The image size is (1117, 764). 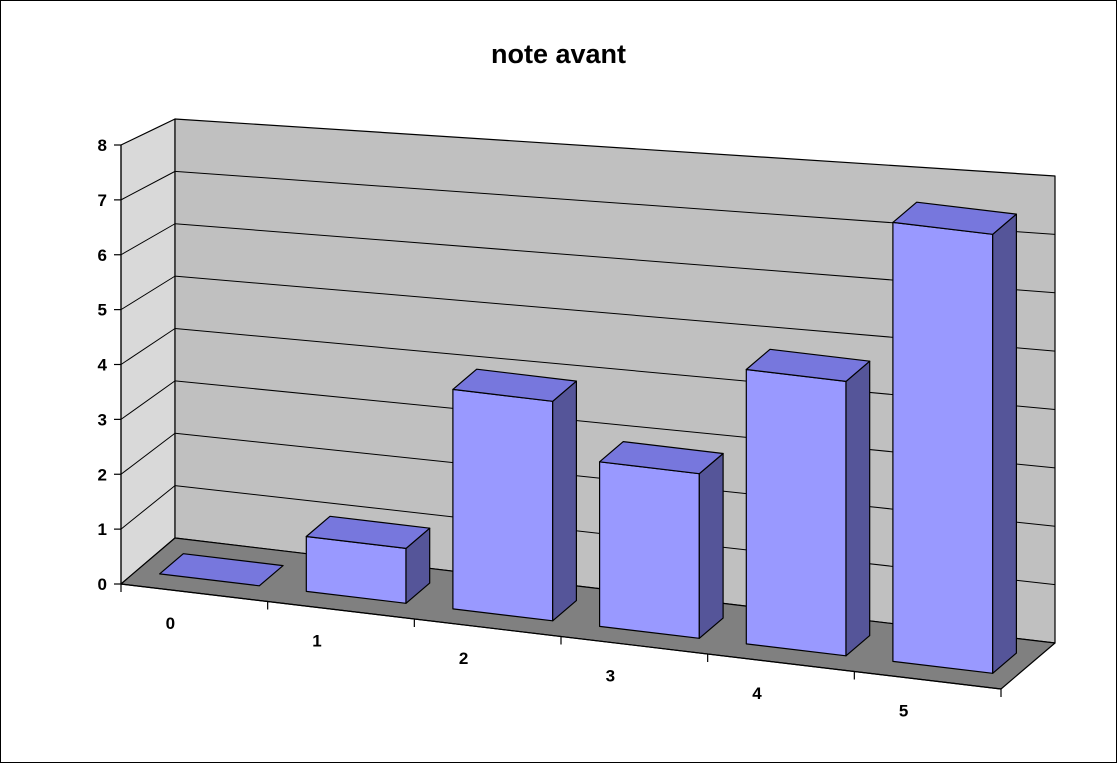 I want to click on y-tick-label: 4, so click(x=103, y=365).